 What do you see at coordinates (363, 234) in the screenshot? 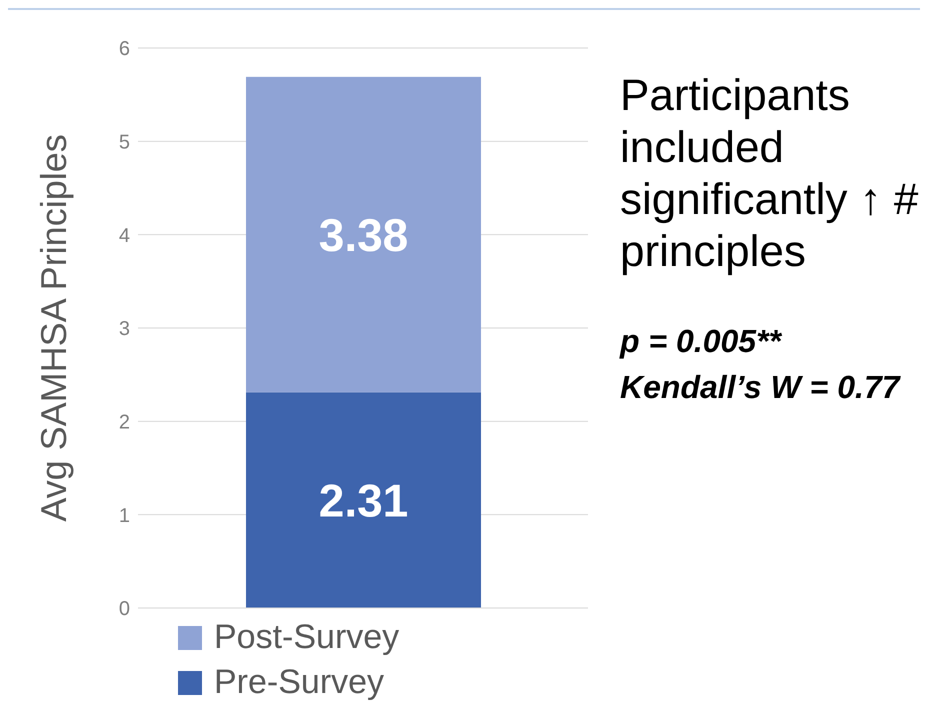
I see `data-label: 3.38` at bounding box center [363, 234].